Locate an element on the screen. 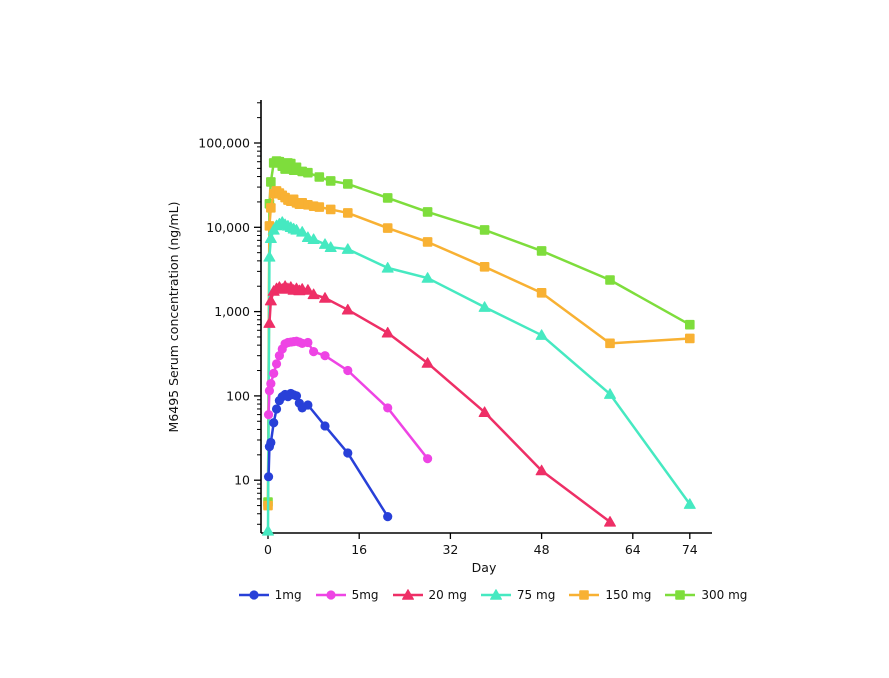 This screenshot has width=889, height=678. legend-item-5mg: 5mg is located at coordinates (347, 595).